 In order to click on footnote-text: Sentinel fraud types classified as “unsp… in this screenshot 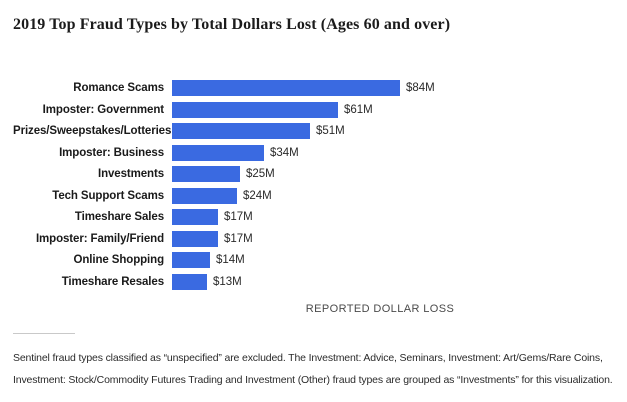, I will do `click(313, 368)`.